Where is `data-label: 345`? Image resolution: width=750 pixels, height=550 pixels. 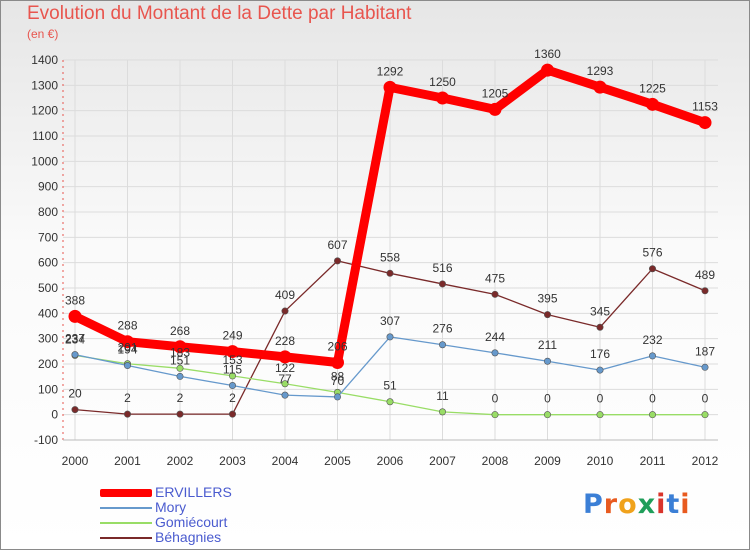
data-label: 345 is located at coordinates (600, 311).